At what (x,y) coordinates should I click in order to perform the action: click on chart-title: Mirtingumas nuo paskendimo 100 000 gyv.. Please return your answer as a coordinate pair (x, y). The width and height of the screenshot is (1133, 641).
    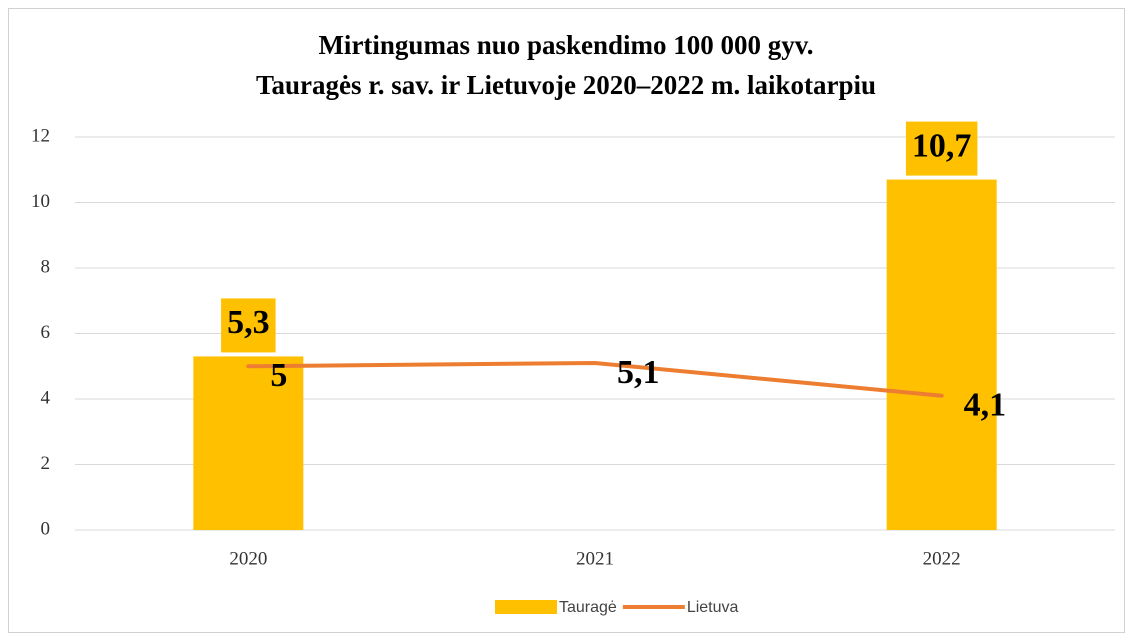
    Looking at the image, I should click on (565, 45).